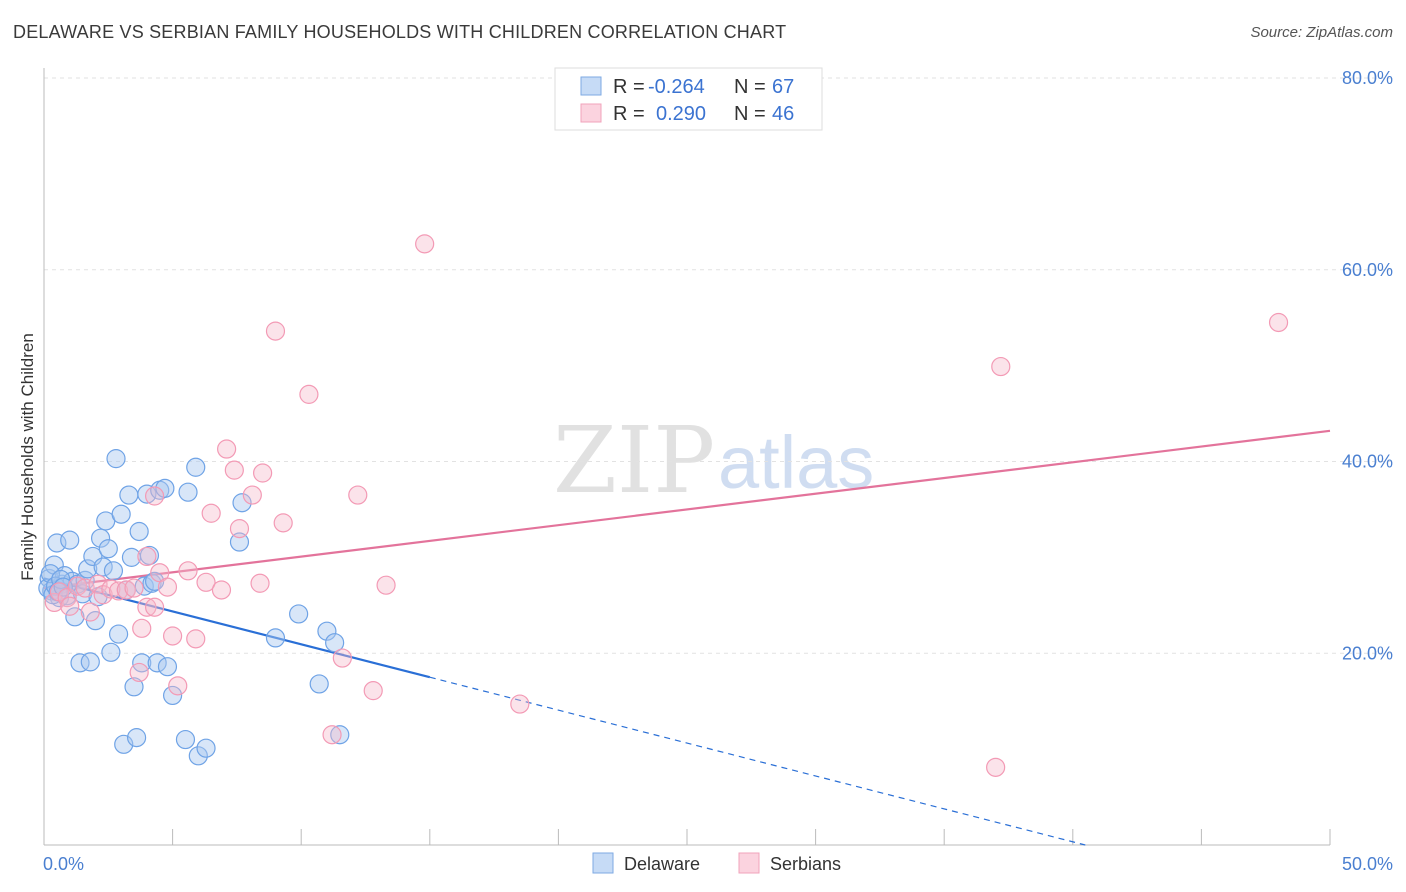  What do you see at coordinates (783, 114) in the screenshot?
I see `legend-n-value: 46` at bounding box center [783, 114].